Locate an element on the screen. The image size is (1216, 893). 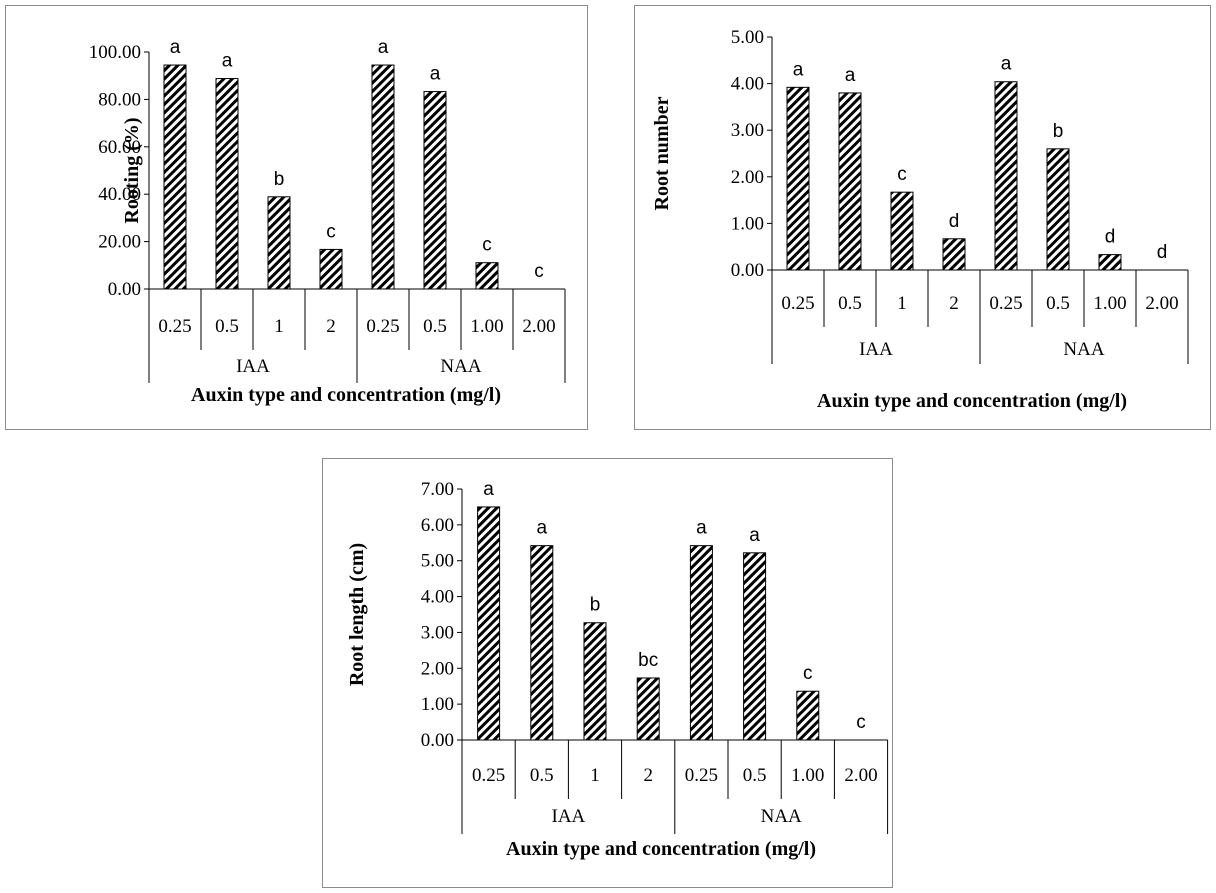
y-tick-label: 20.00 is located at coordinates (119, 242).